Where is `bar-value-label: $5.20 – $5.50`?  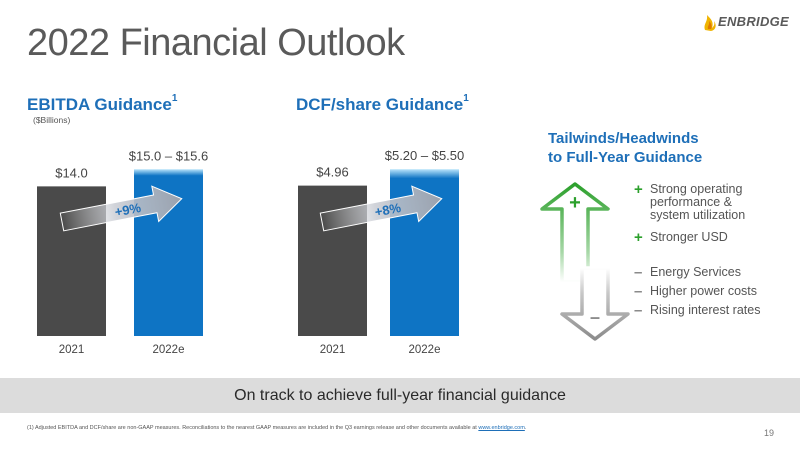
bar-value-label: $5.20 – $5.50 is located at coordinates (425, 155).